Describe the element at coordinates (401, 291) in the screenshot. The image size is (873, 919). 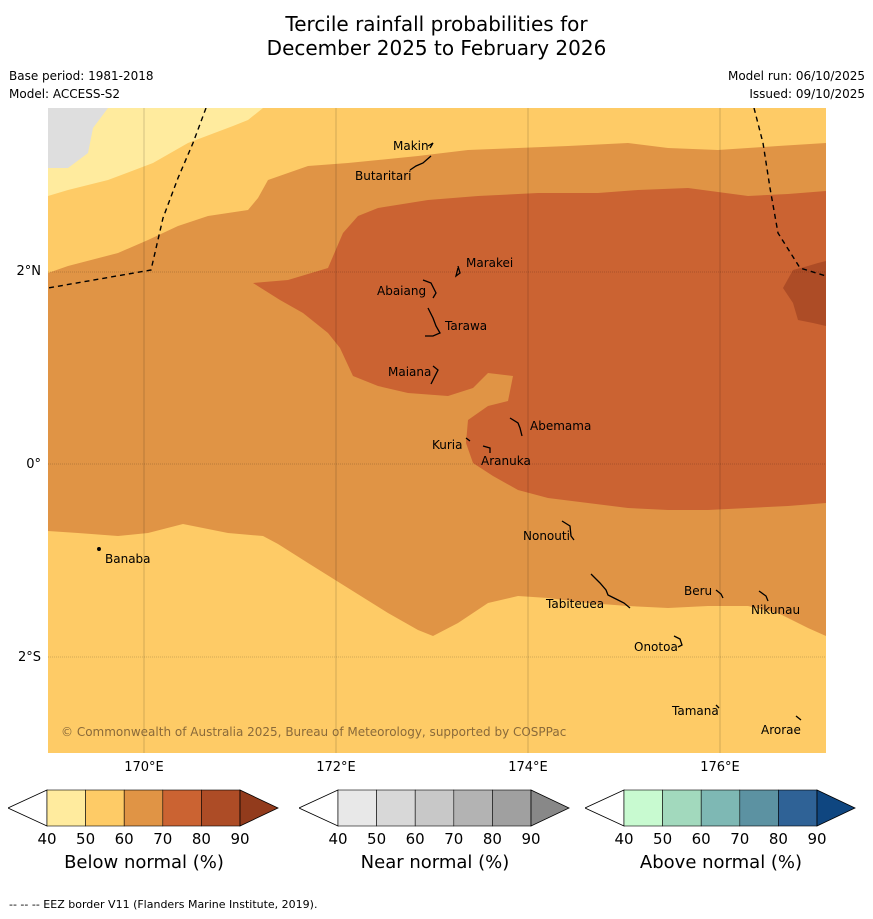
I see `place-label-abaiang: Abaiang` at that location.